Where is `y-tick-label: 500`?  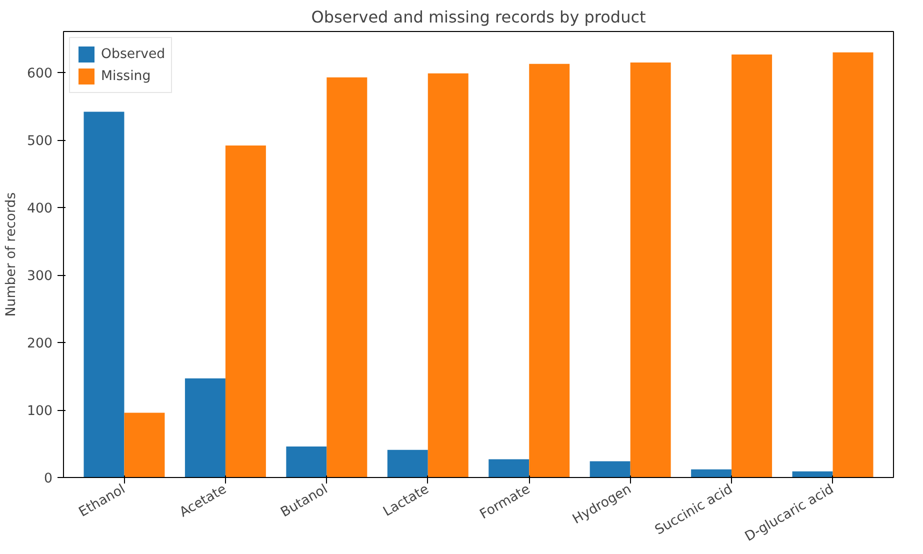 y-tick-label: 500 is located at coordinates (40, 142).